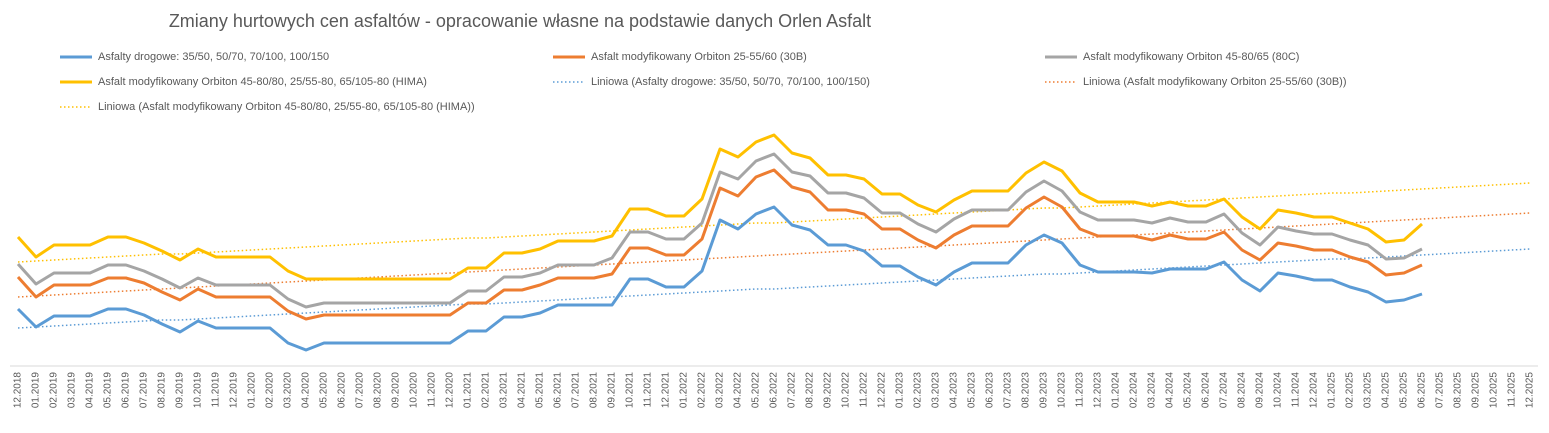  I want to click on x-tick-label: 06.2022, so click(774, 390).